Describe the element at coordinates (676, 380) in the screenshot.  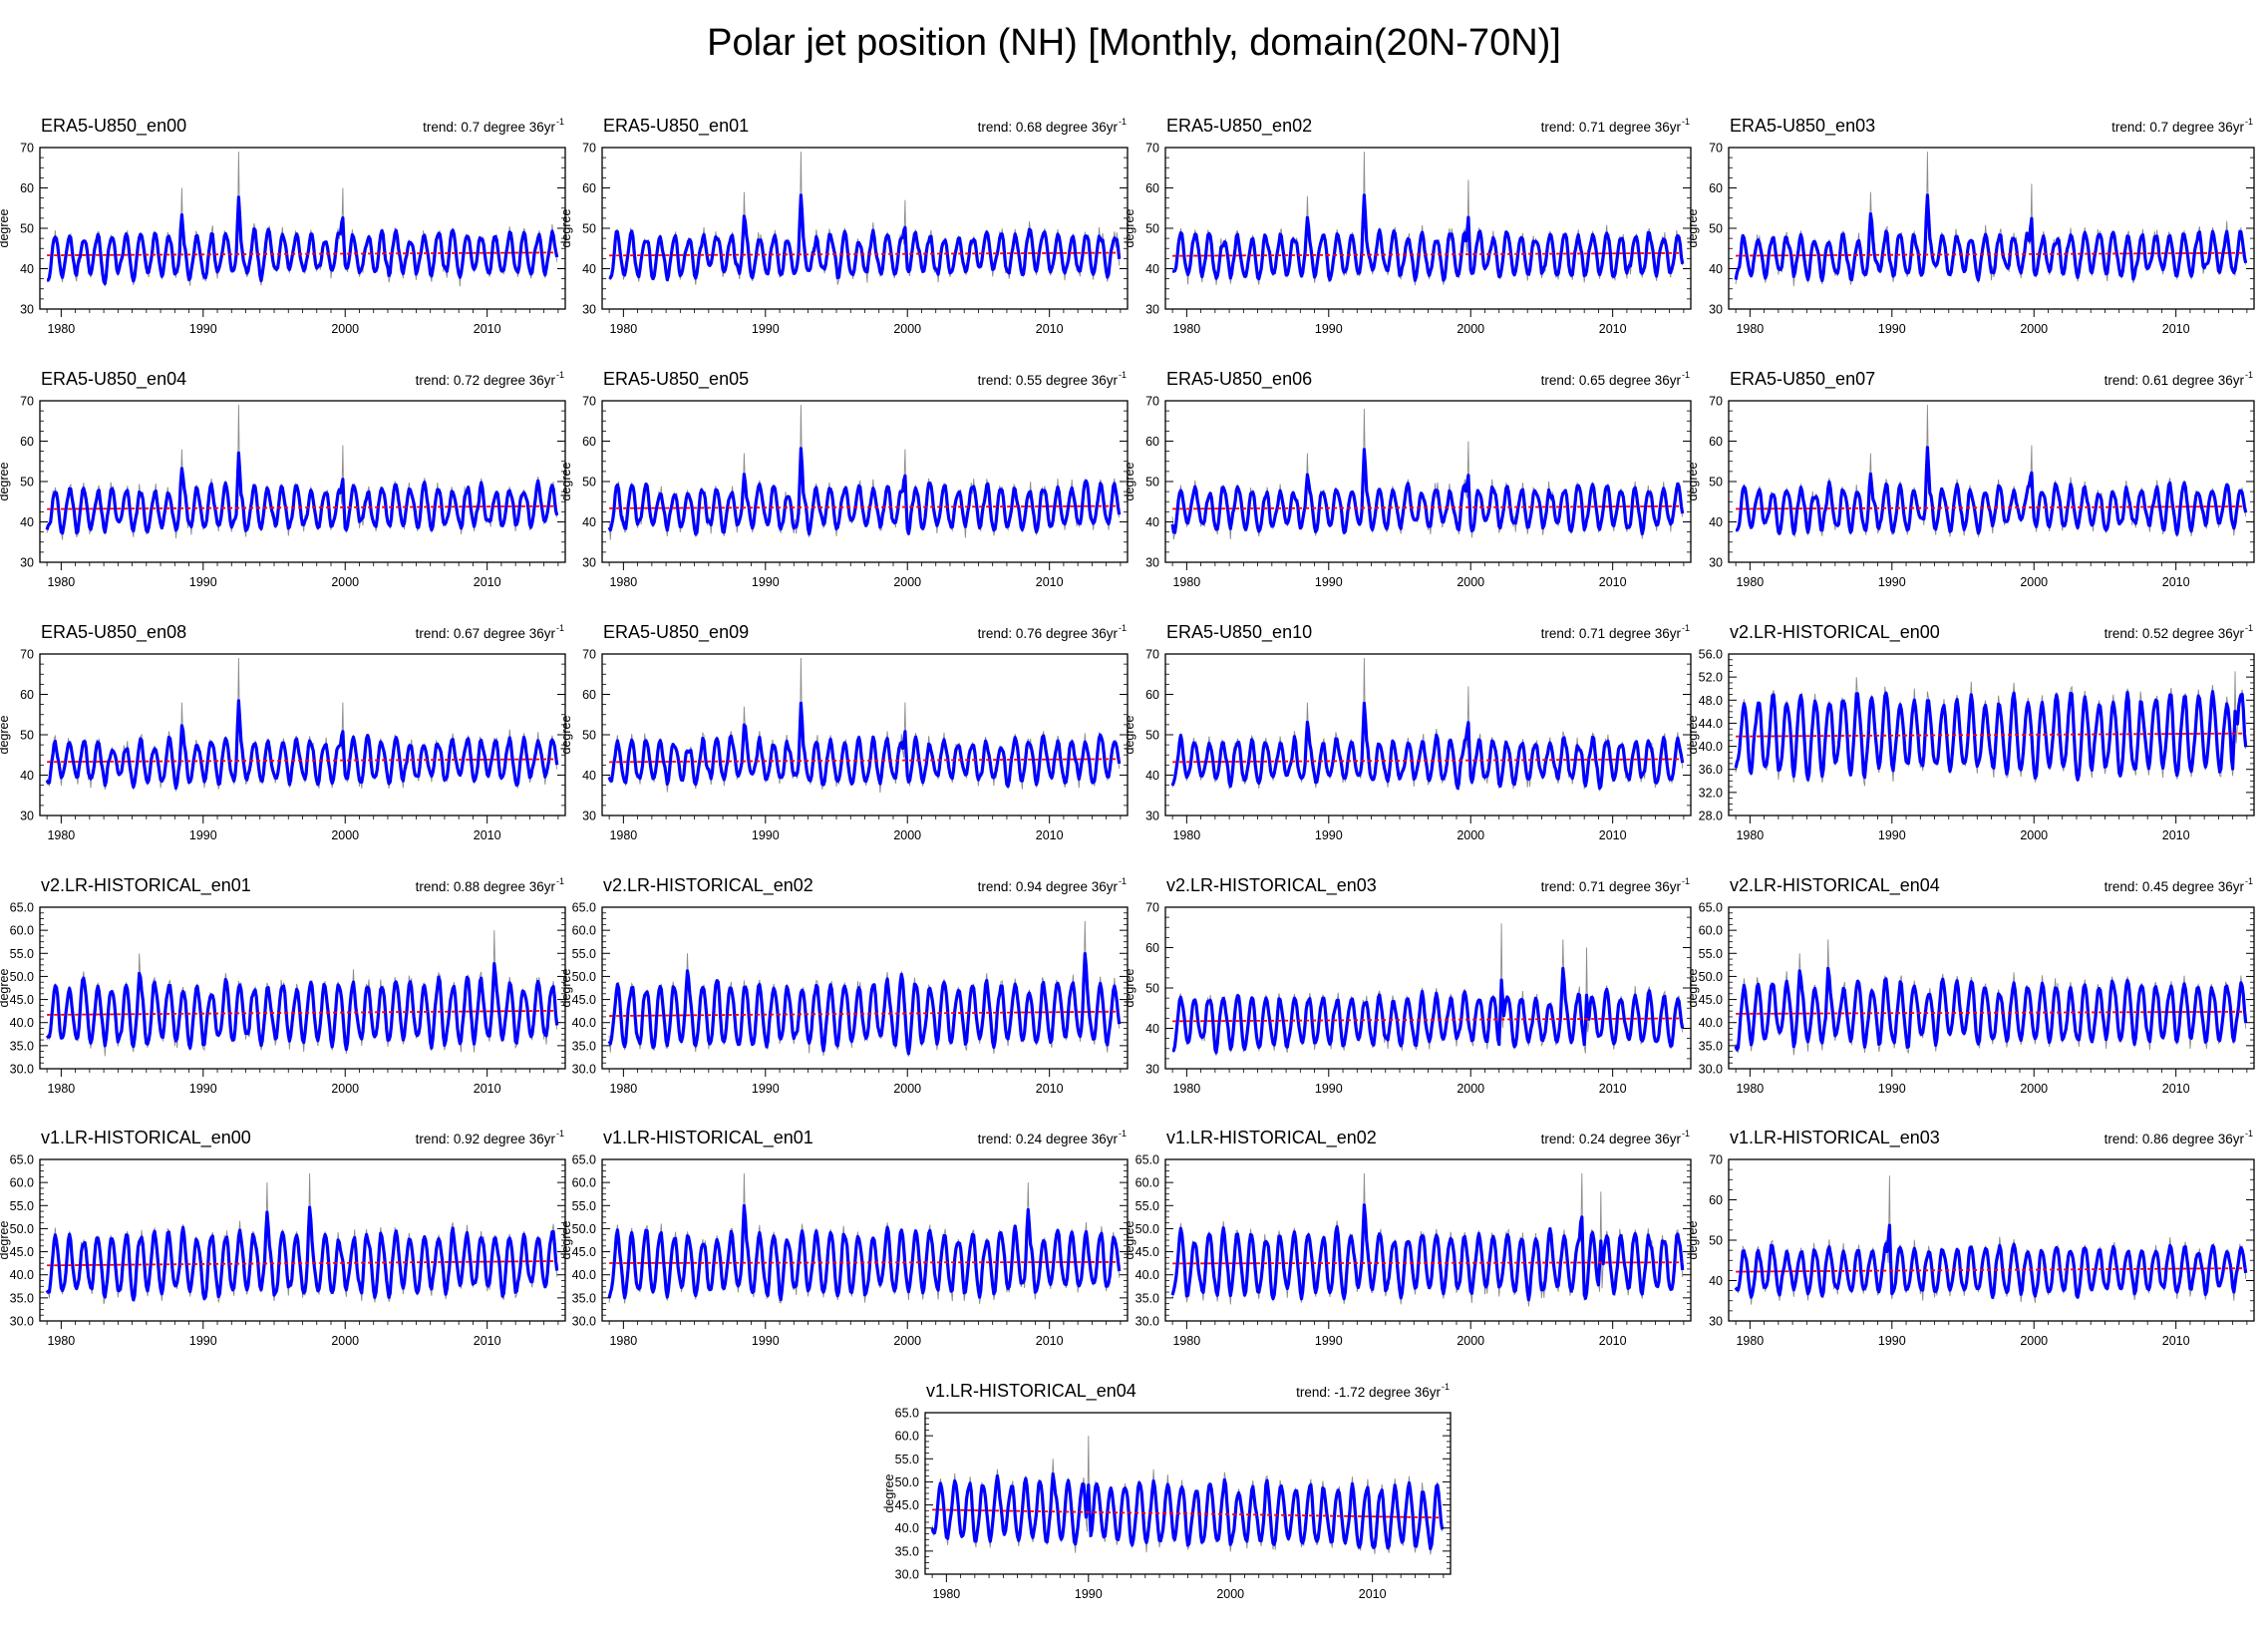
I see `panel-title: ERA5-U850_en05` at that location.